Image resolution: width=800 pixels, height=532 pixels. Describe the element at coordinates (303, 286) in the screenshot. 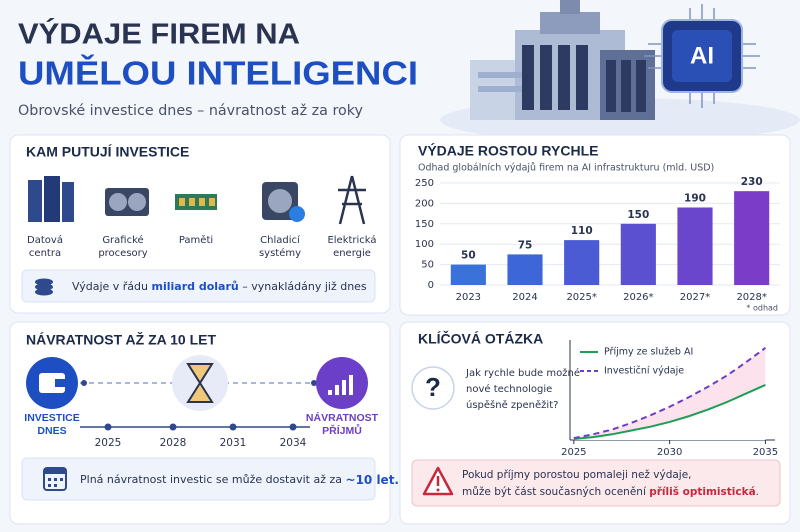

I see `note-text-part: – vynakládány již dnes` at that location.